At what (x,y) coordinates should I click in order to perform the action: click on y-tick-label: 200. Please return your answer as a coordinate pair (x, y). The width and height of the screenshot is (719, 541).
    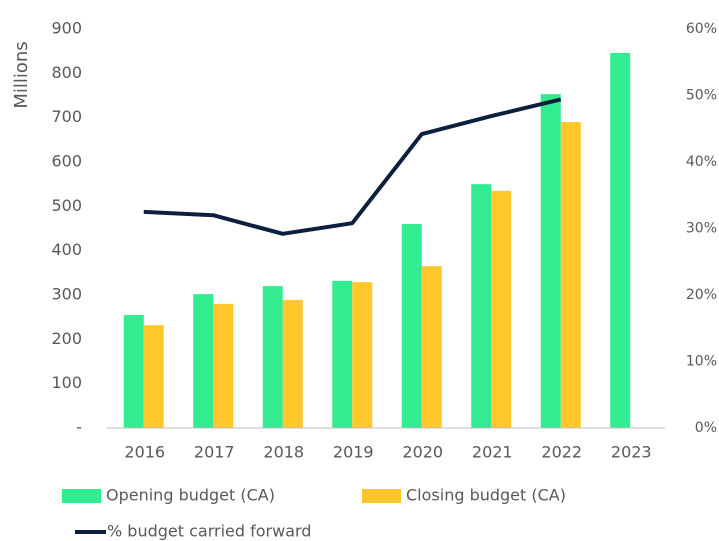
    Looking at the image, I should click on (66, 338).